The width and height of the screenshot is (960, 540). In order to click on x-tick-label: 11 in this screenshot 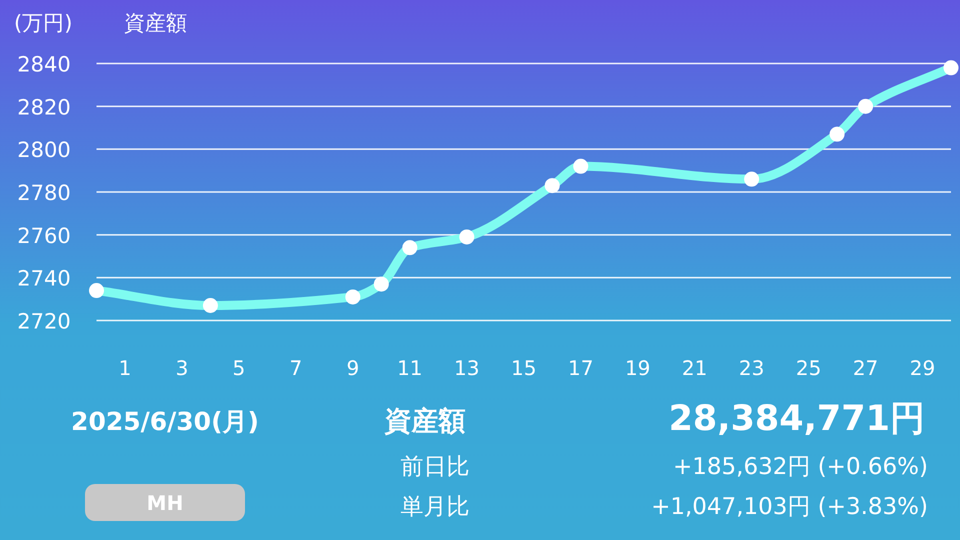, I will do `click(410, 368)`.